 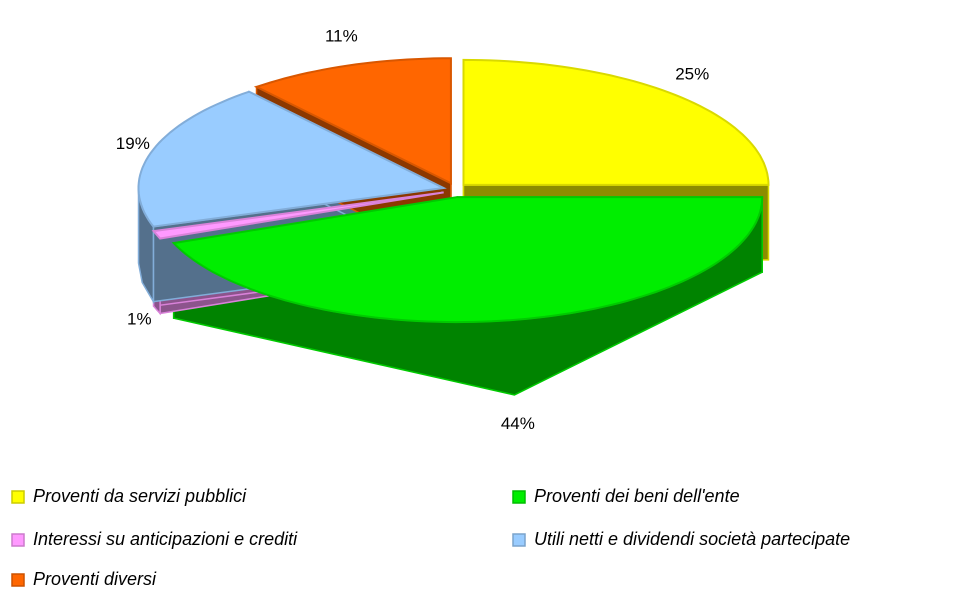 I want to click on data-label: 1%, so click(x=139, y=319).